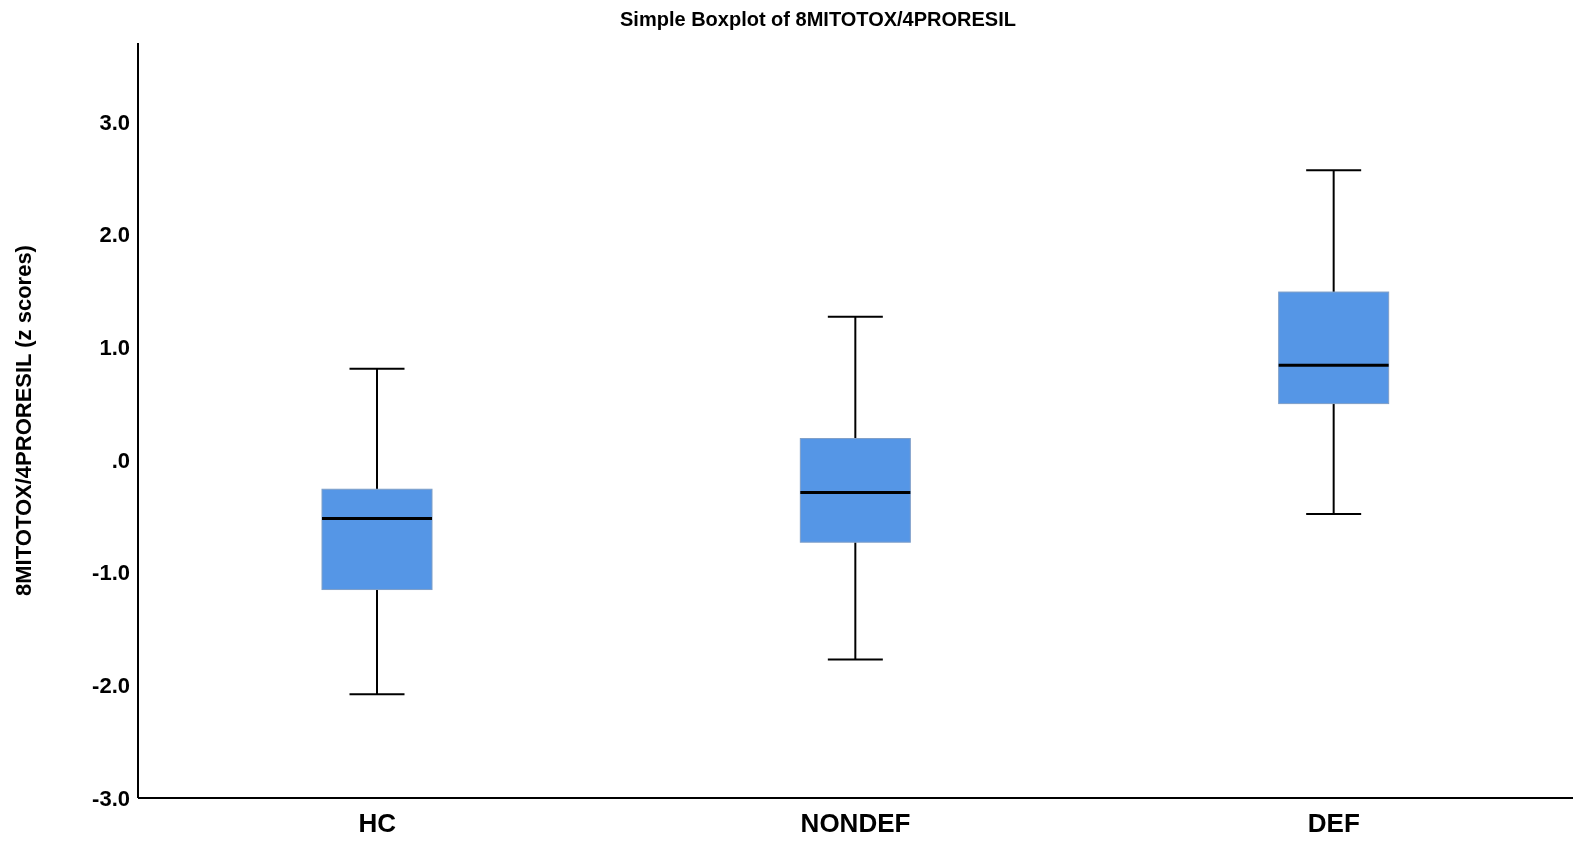 The height and width of the screenshot is (867, 1595). I want to click on x-tick-label: DEF, so click(1333, 823).